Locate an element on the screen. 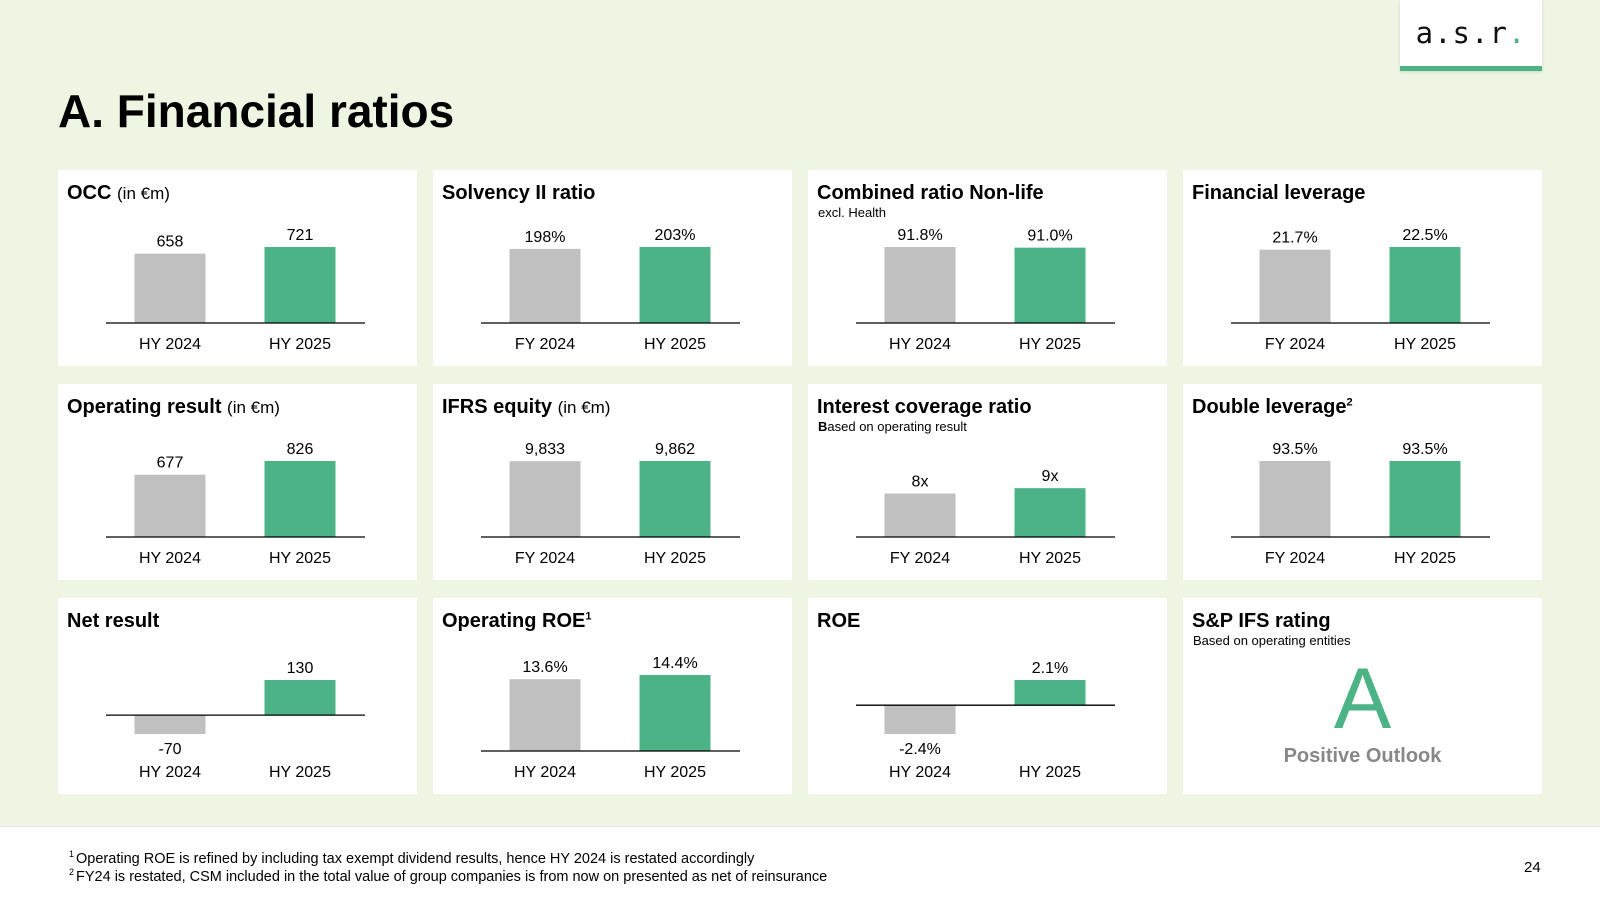  data-label: 13.6% is located at coordinates (544, 667).